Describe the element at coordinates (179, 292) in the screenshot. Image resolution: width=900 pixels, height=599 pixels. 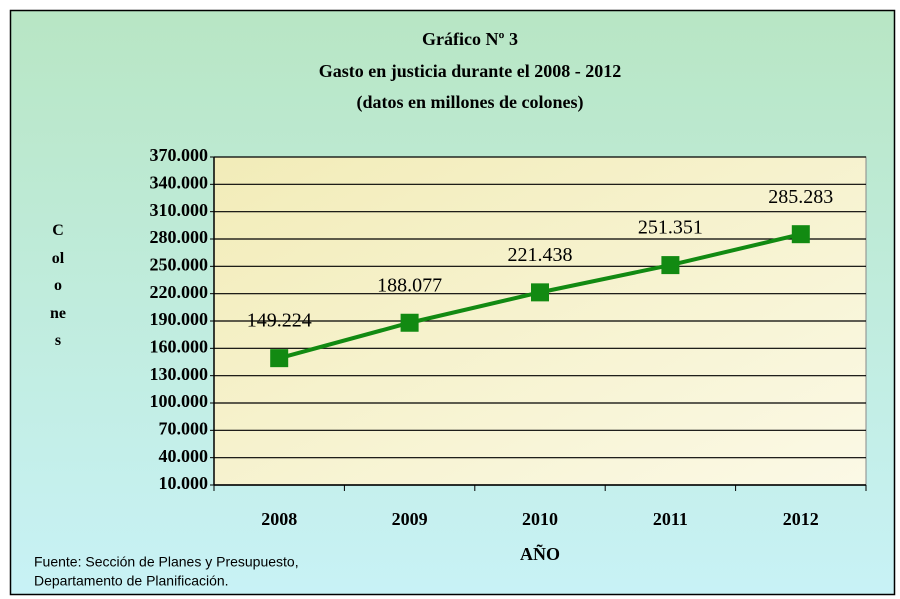
I see `y-tick-label: 220.000` at that location.